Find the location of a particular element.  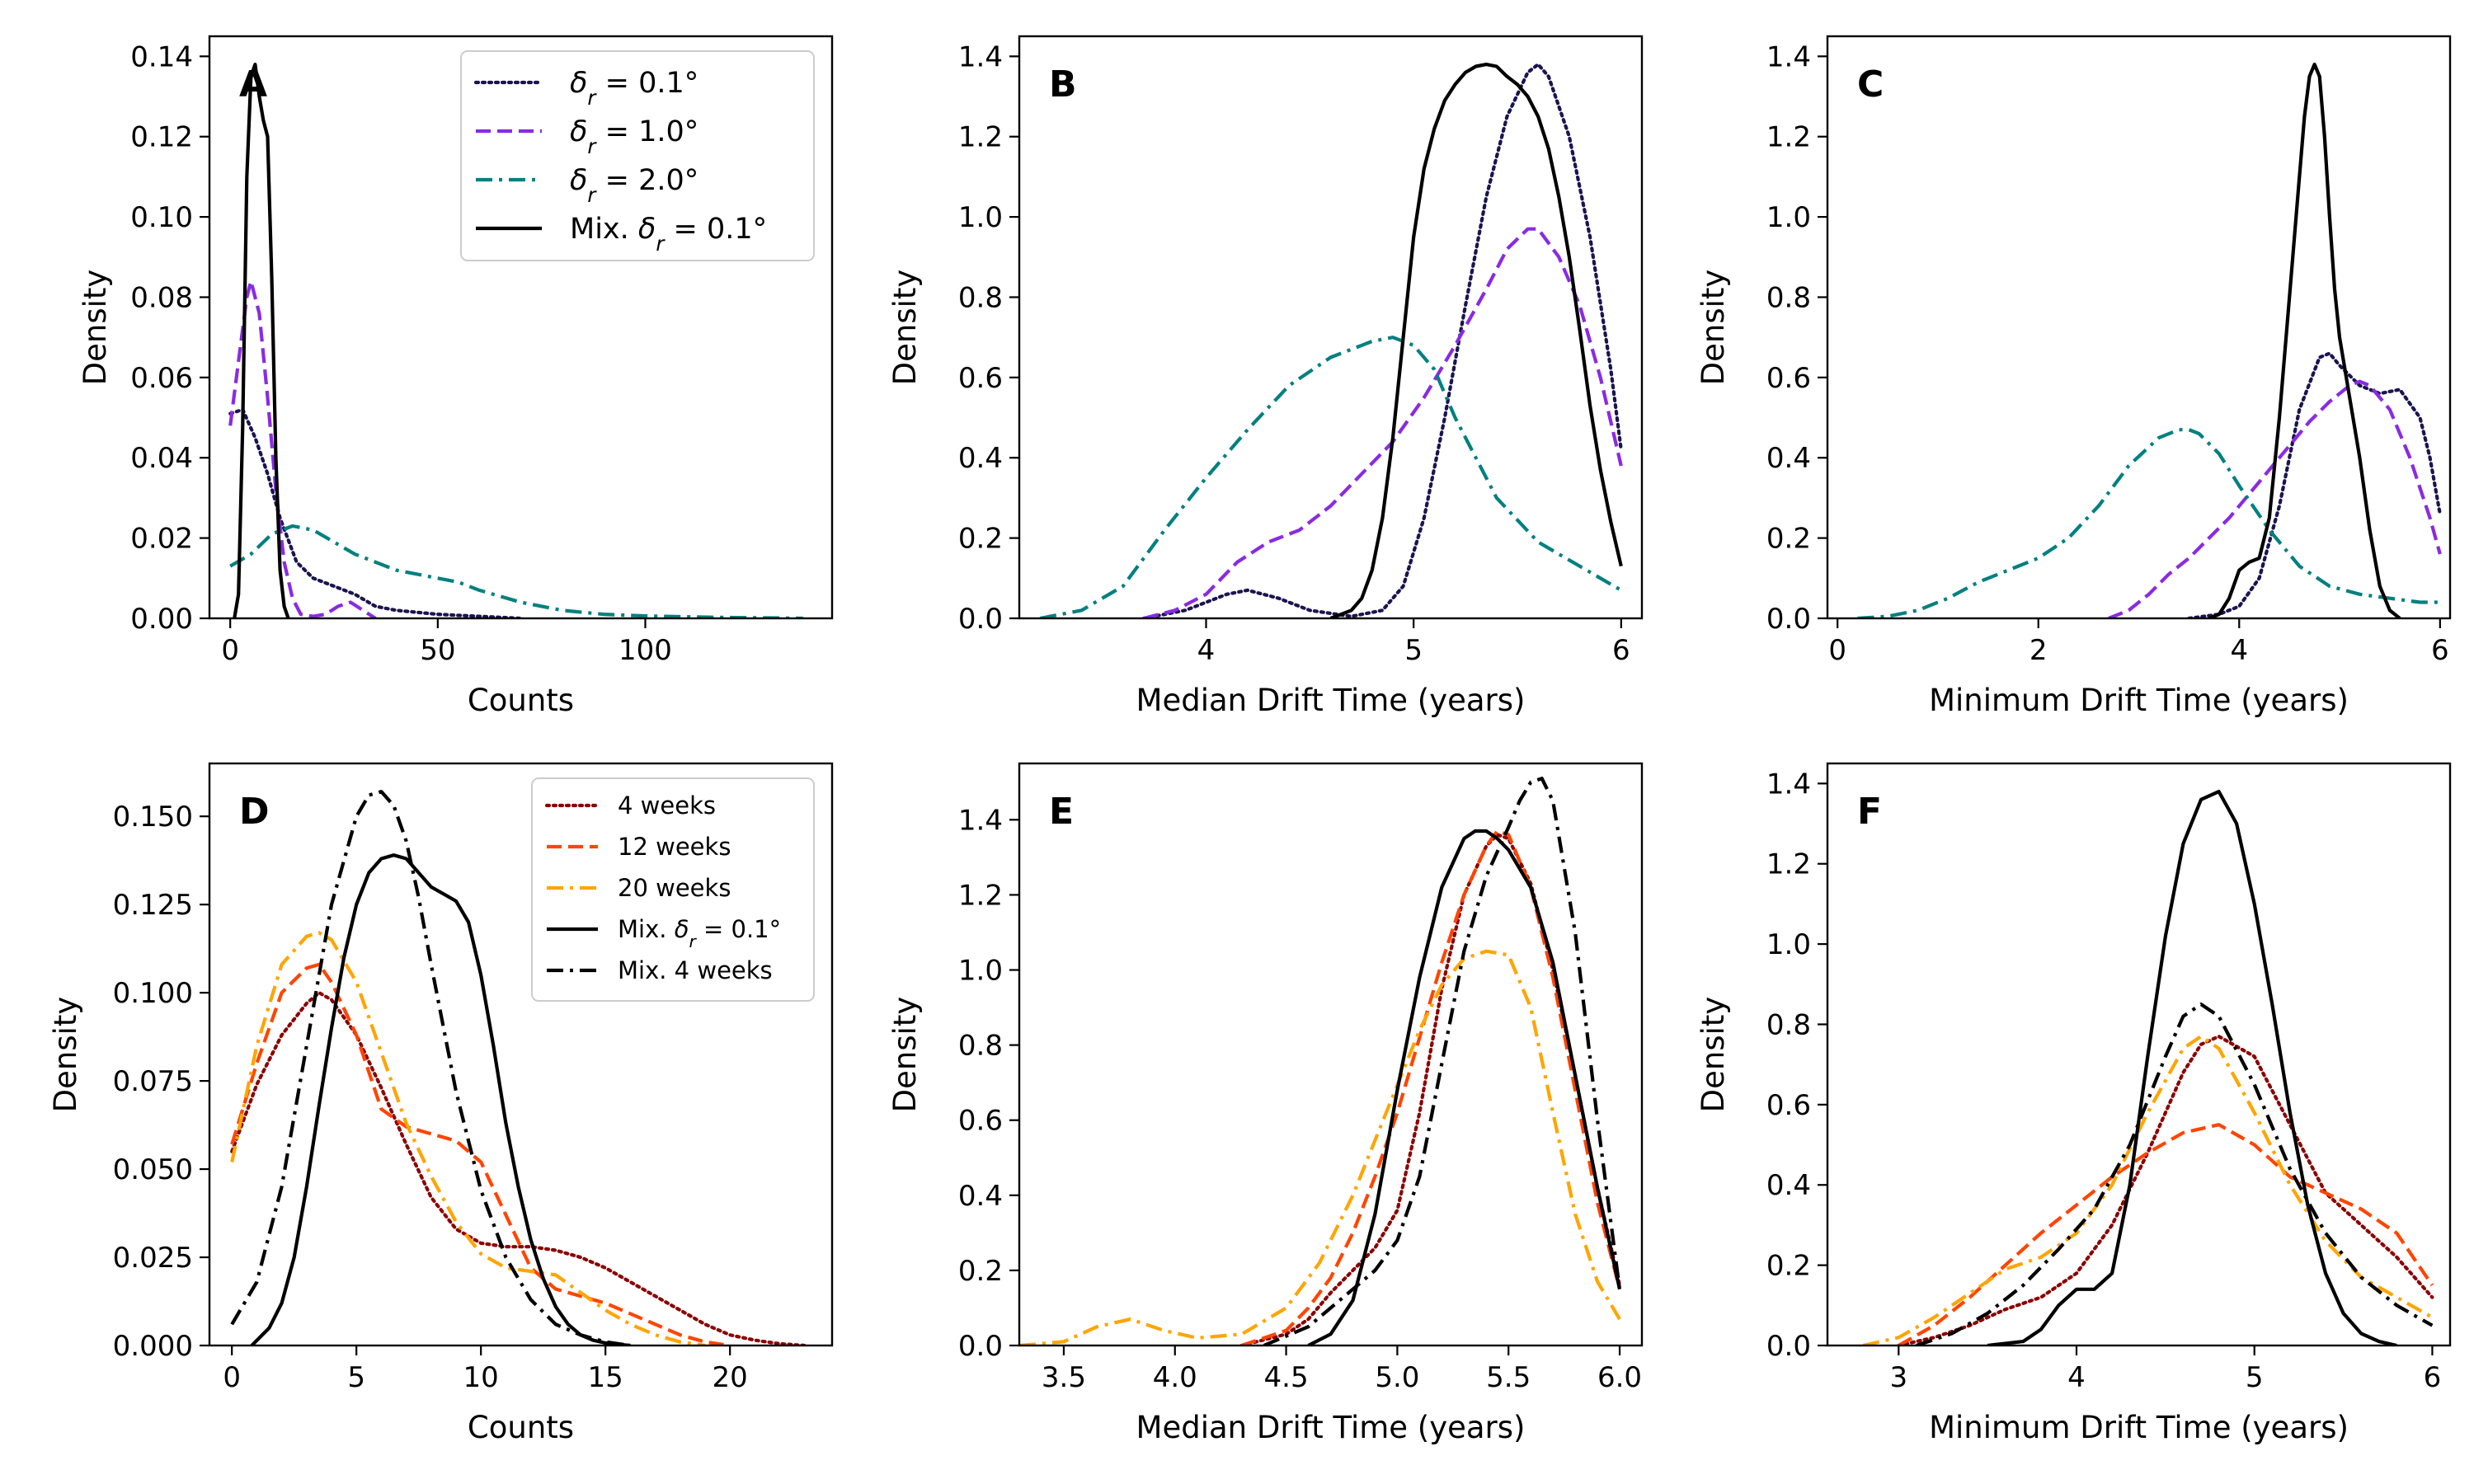

y-tick-label: 0.075 is located at coordinates (153, 1081).